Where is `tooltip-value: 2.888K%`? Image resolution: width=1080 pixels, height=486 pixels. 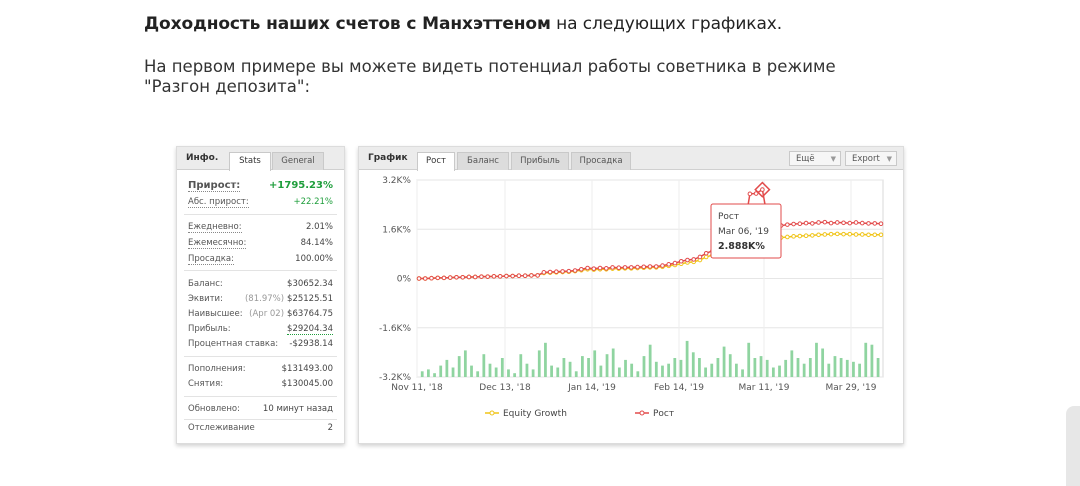 tooltip-value: 2.888K% is located at coordinates (741, 246).